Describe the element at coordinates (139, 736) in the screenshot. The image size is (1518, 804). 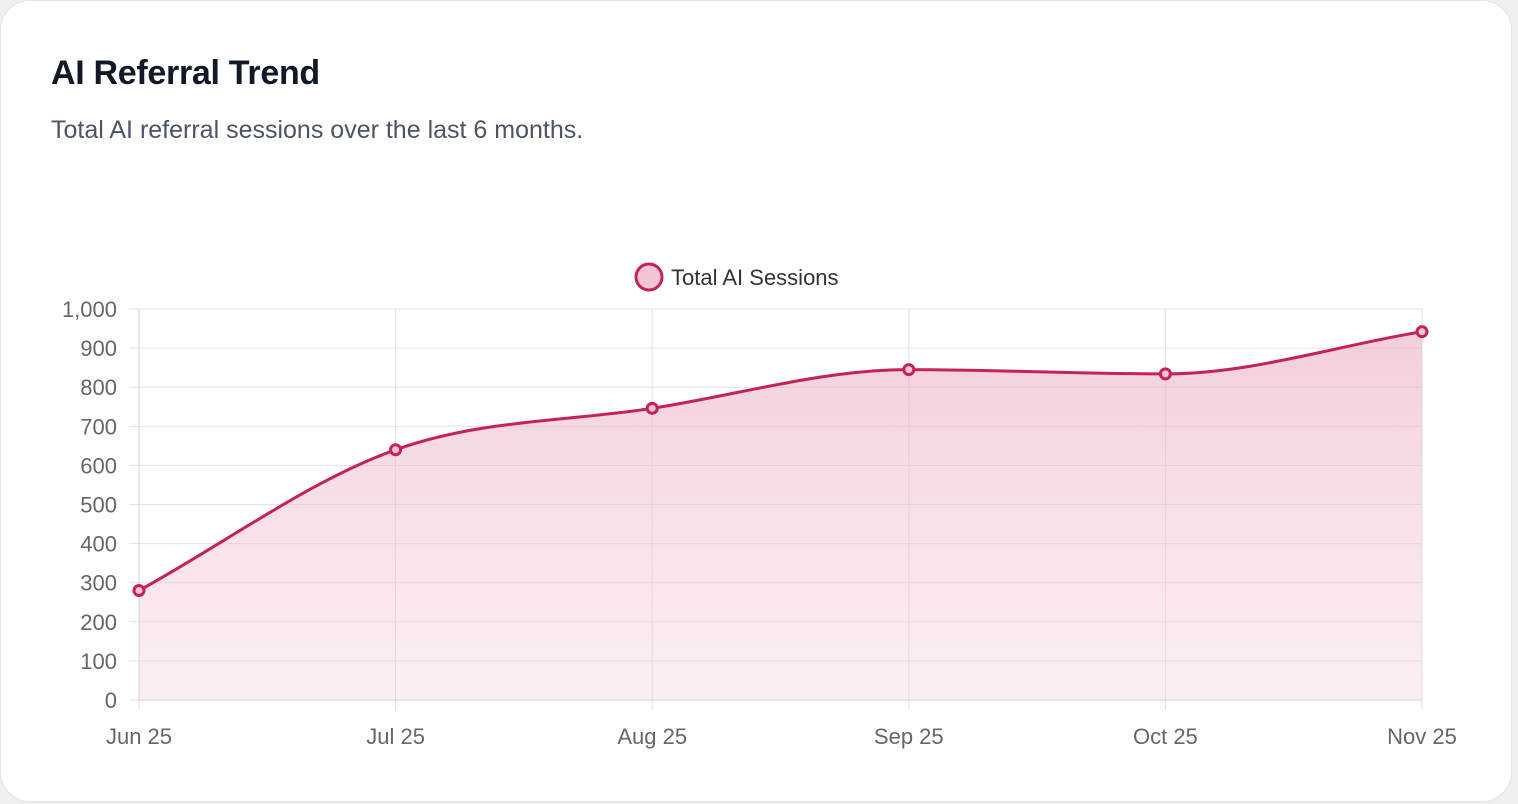
I see `x-tick-label: Jun 25` at that location.